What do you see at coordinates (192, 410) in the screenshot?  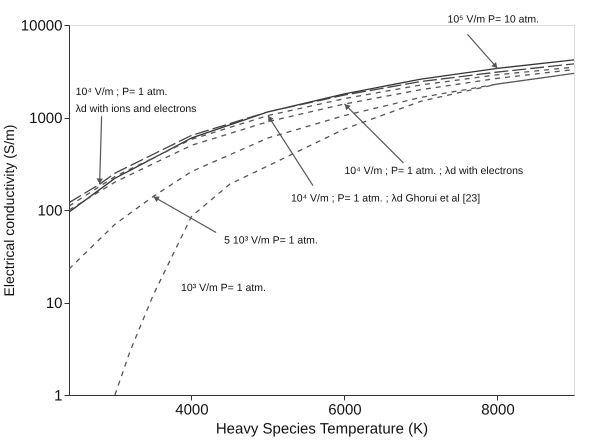 I see `x-tick-label: 4000` at bounding box center [192, 410].